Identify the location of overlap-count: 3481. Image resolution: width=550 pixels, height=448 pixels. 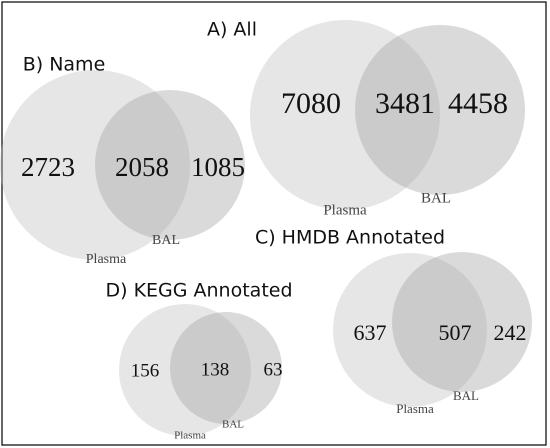
(405, 103).